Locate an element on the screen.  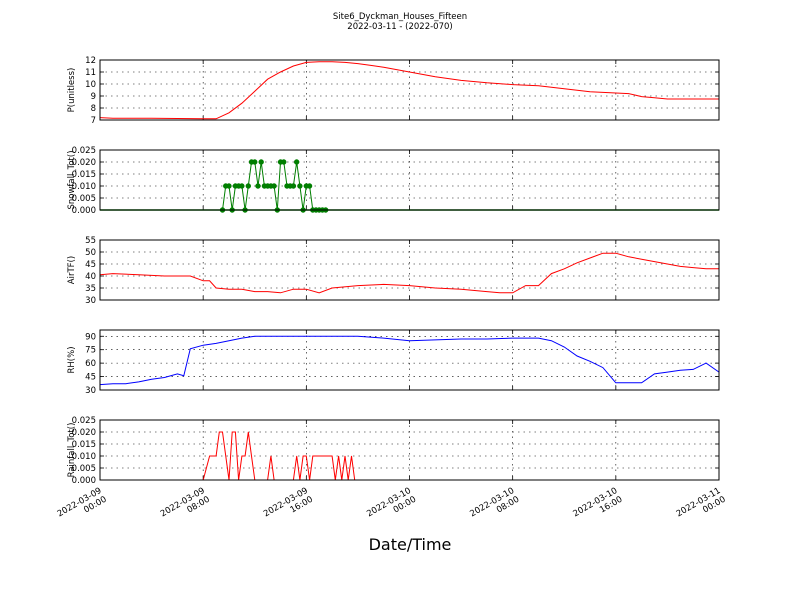
panel-1-ytick-label: 7 is located at coordinates (93, 121).